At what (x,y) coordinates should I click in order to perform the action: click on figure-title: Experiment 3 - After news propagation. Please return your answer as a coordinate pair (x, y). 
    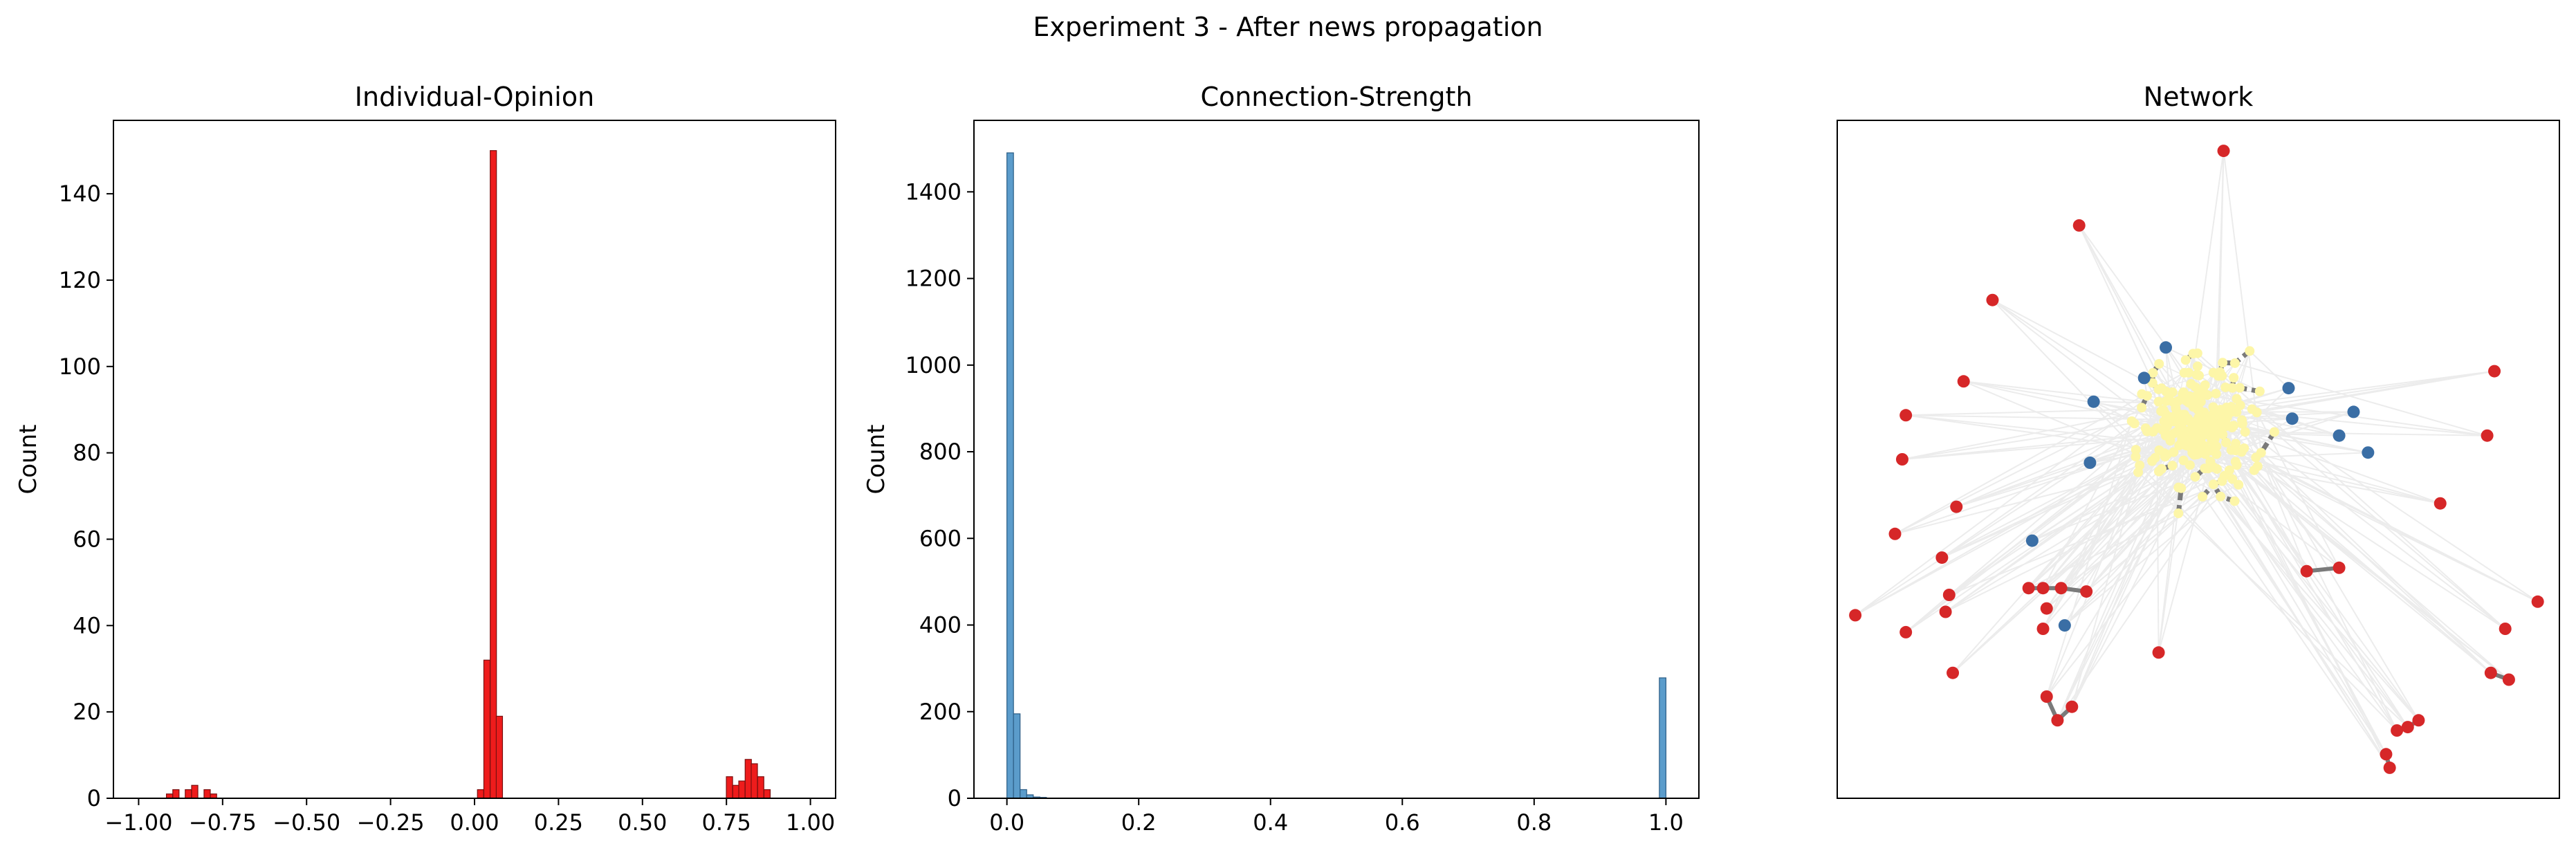
    Looking at the image, I should click on (1288, 27).